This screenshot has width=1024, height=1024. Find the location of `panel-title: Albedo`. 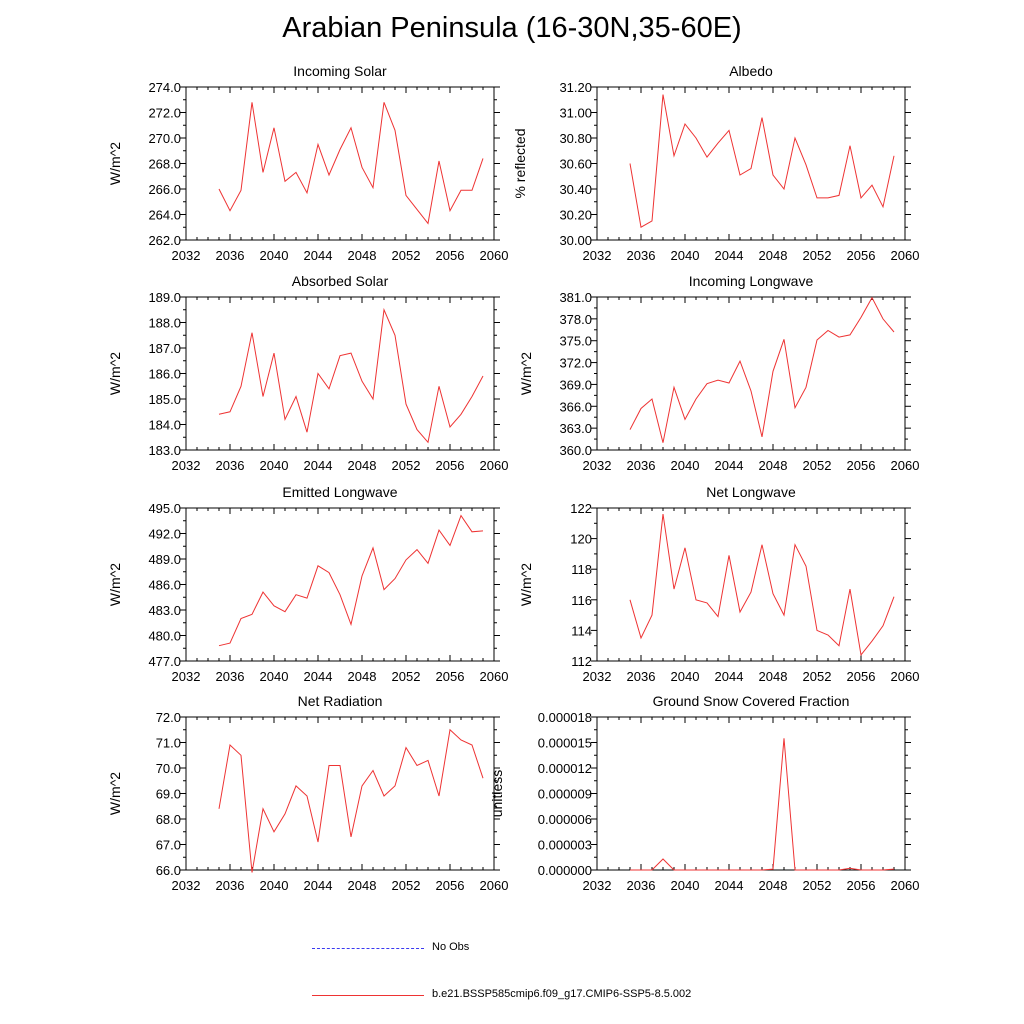

panel-title: Albedo is located at coordinates (751, 71).